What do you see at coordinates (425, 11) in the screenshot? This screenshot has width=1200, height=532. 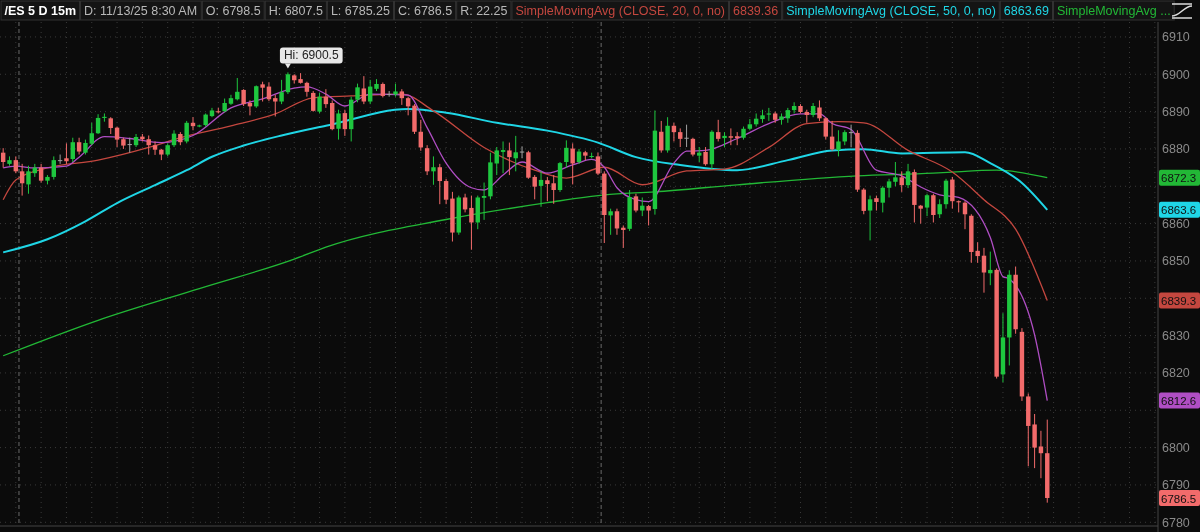 I see `text: C: 6786.5` at bounding box center [425, 11].